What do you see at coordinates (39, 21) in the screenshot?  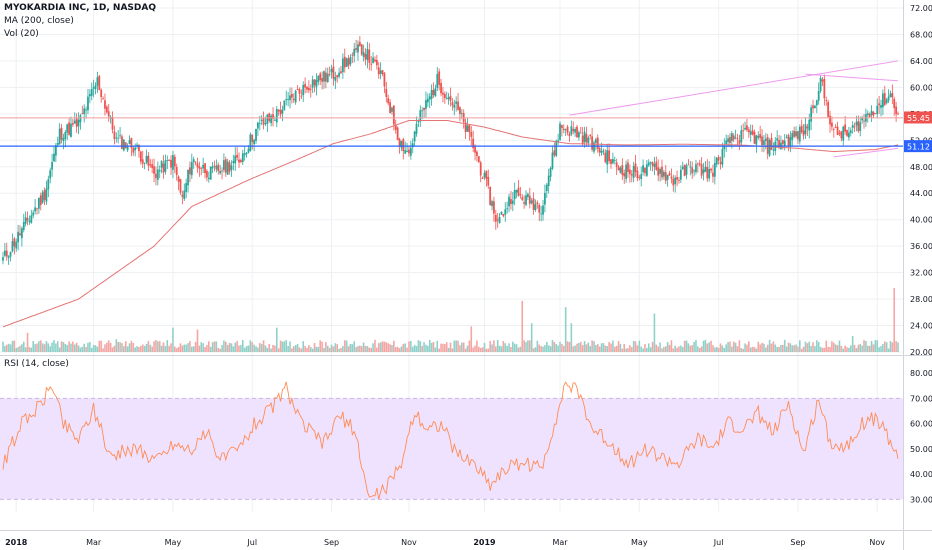 I see `legend-ma: MA (200, close)` at bounding box center [39, 21].